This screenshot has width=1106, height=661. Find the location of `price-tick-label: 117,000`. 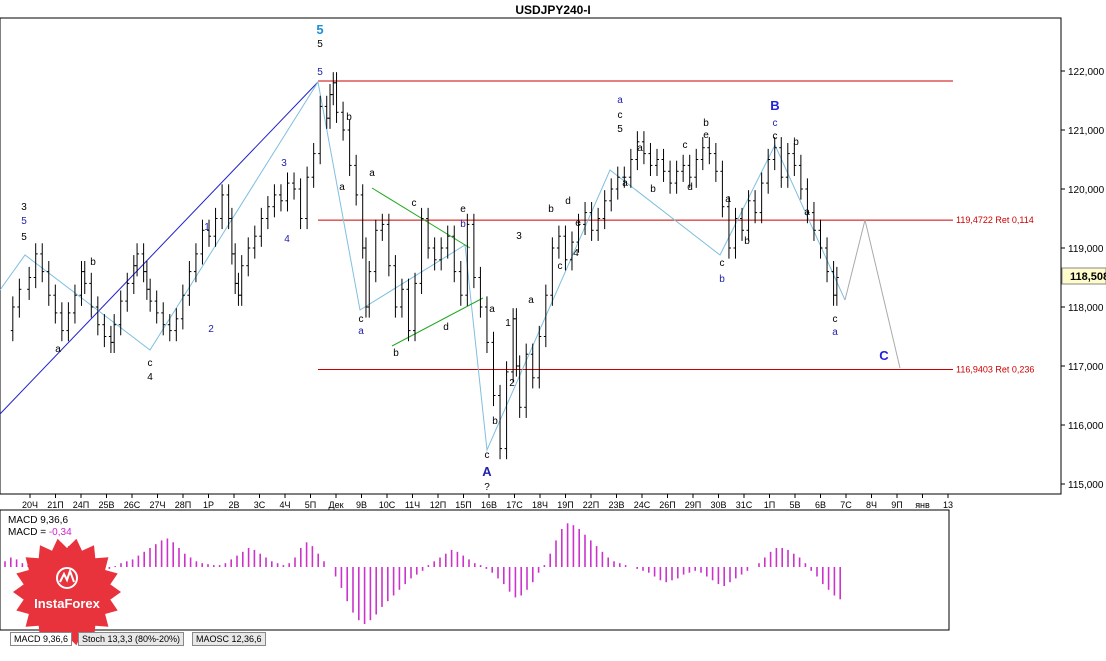

price-tick-label: 117,000 is located at coordinates (1086, 367).